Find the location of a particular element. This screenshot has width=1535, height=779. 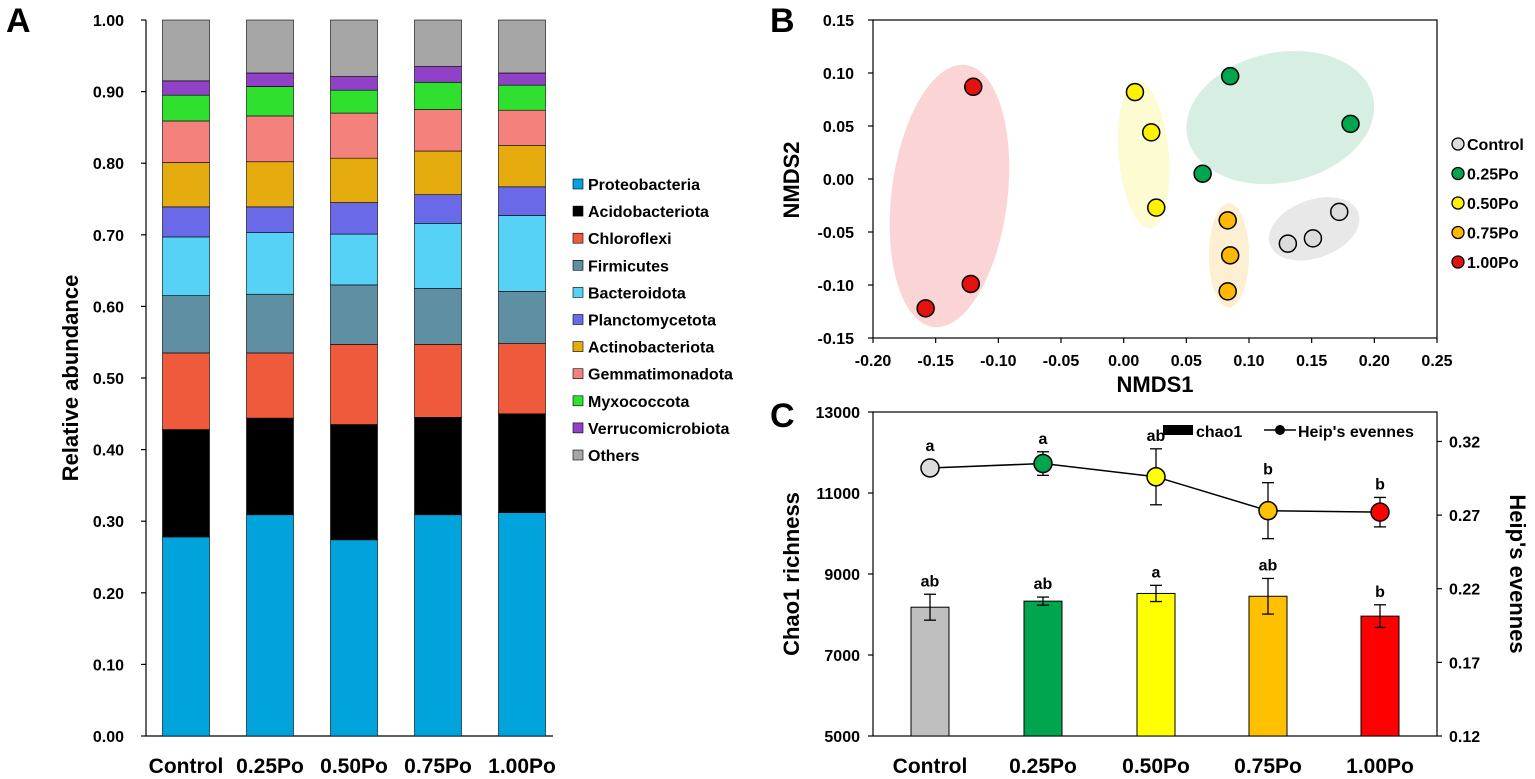

panel-a-ylabel: Relative abundance is located at coordinates (70, 378).